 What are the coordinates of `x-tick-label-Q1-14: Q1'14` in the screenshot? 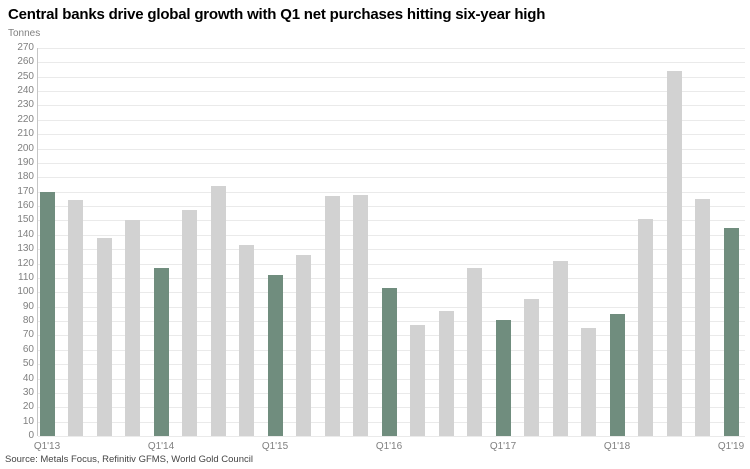 It's located at (161, 446).